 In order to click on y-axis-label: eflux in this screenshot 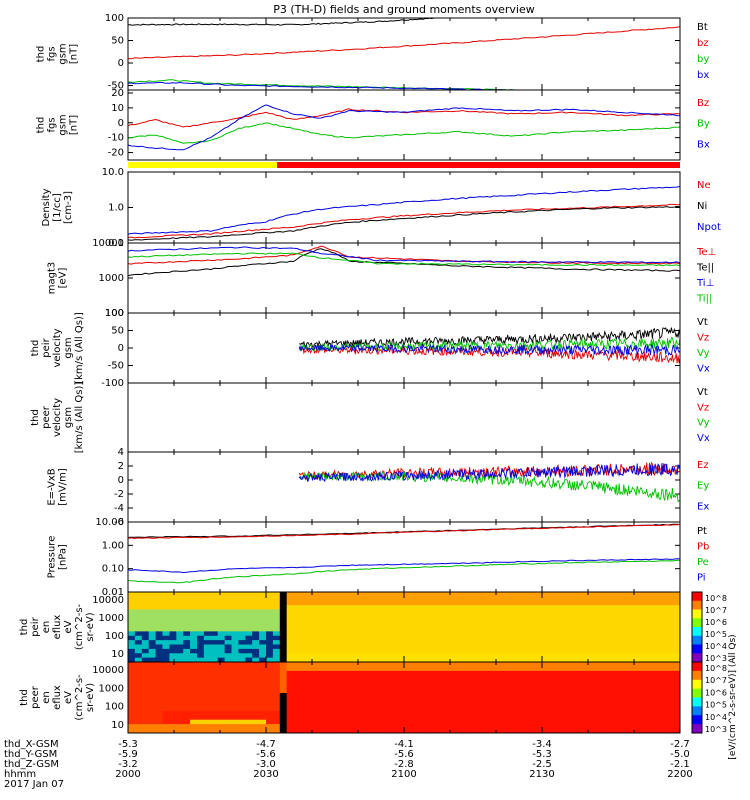, I will do `click(57, 627)`.